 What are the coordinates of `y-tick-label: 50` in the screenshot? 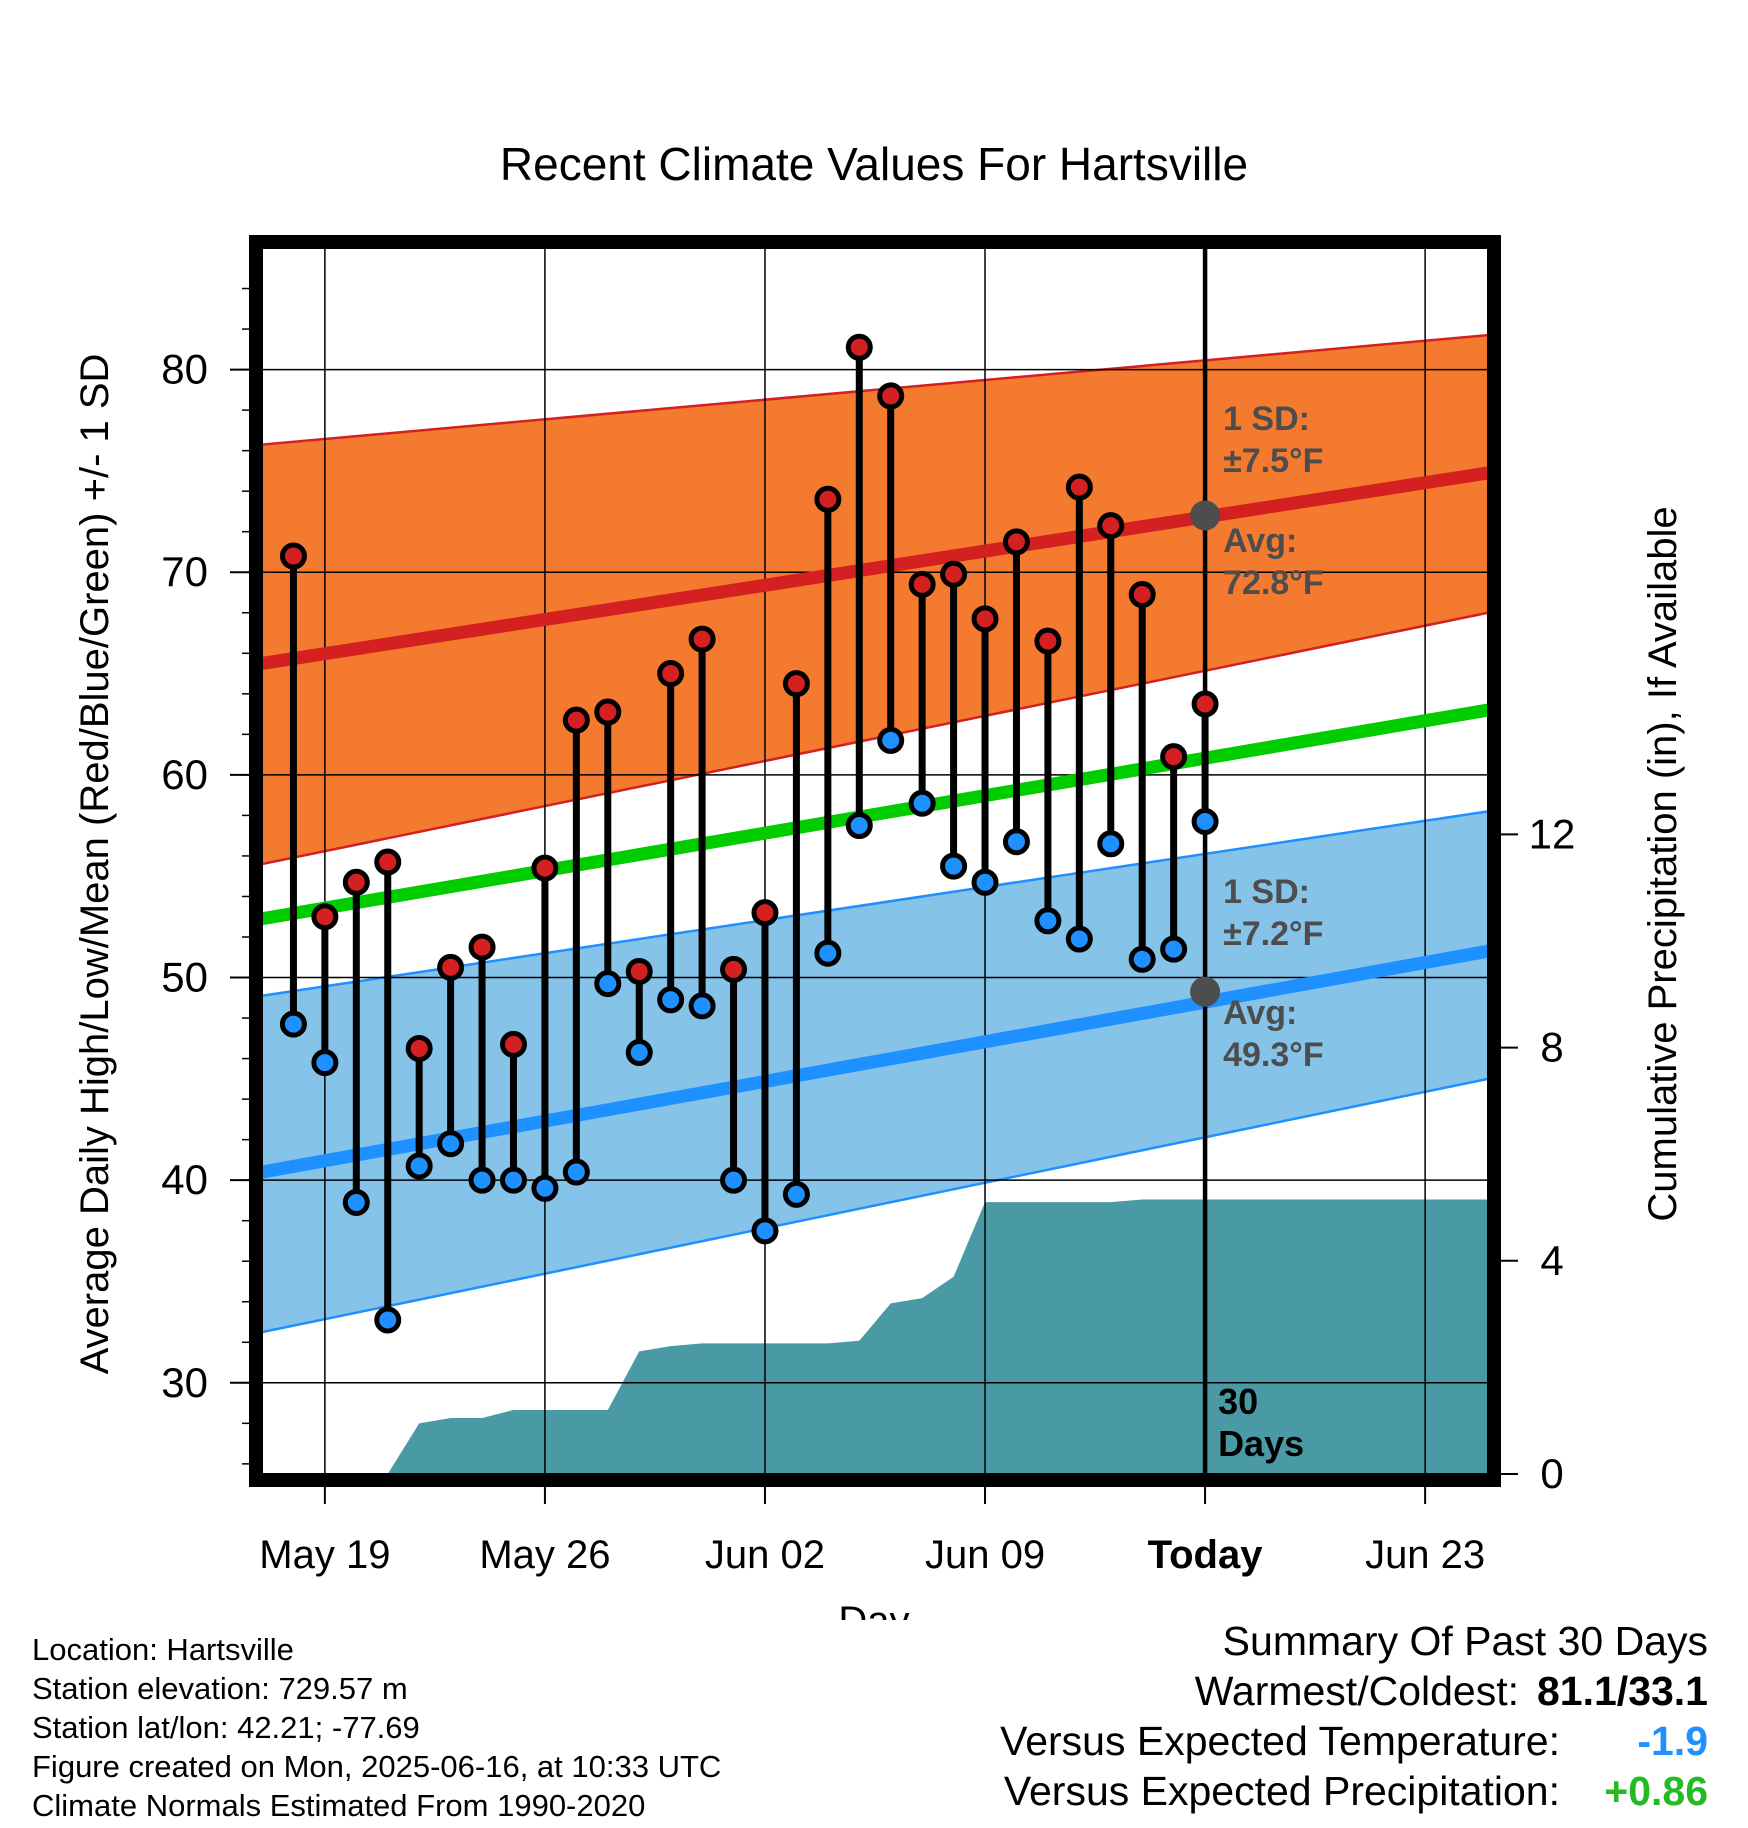 It's located at (184, 977).